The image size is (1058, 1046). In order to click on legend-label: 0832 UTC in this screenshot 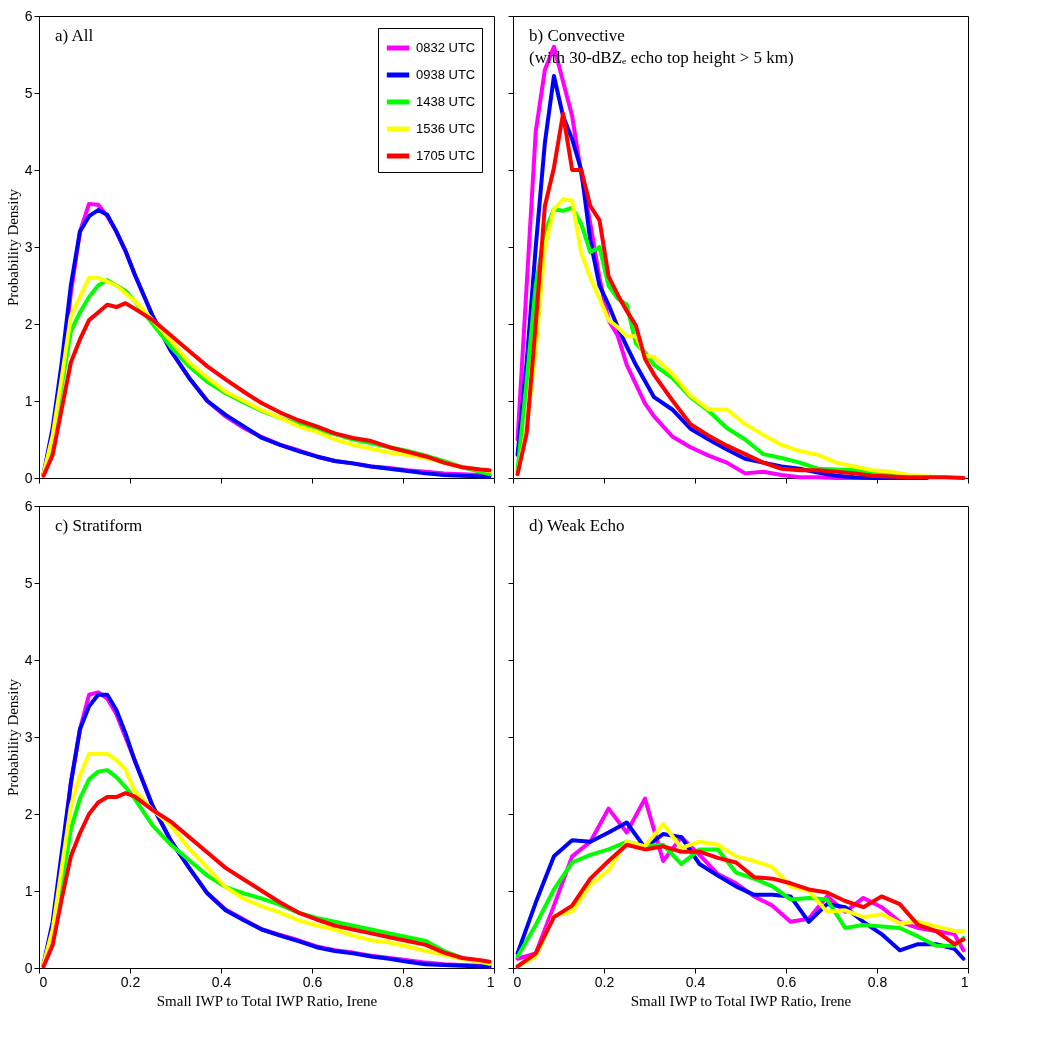, I will do `click(446, 47)`.